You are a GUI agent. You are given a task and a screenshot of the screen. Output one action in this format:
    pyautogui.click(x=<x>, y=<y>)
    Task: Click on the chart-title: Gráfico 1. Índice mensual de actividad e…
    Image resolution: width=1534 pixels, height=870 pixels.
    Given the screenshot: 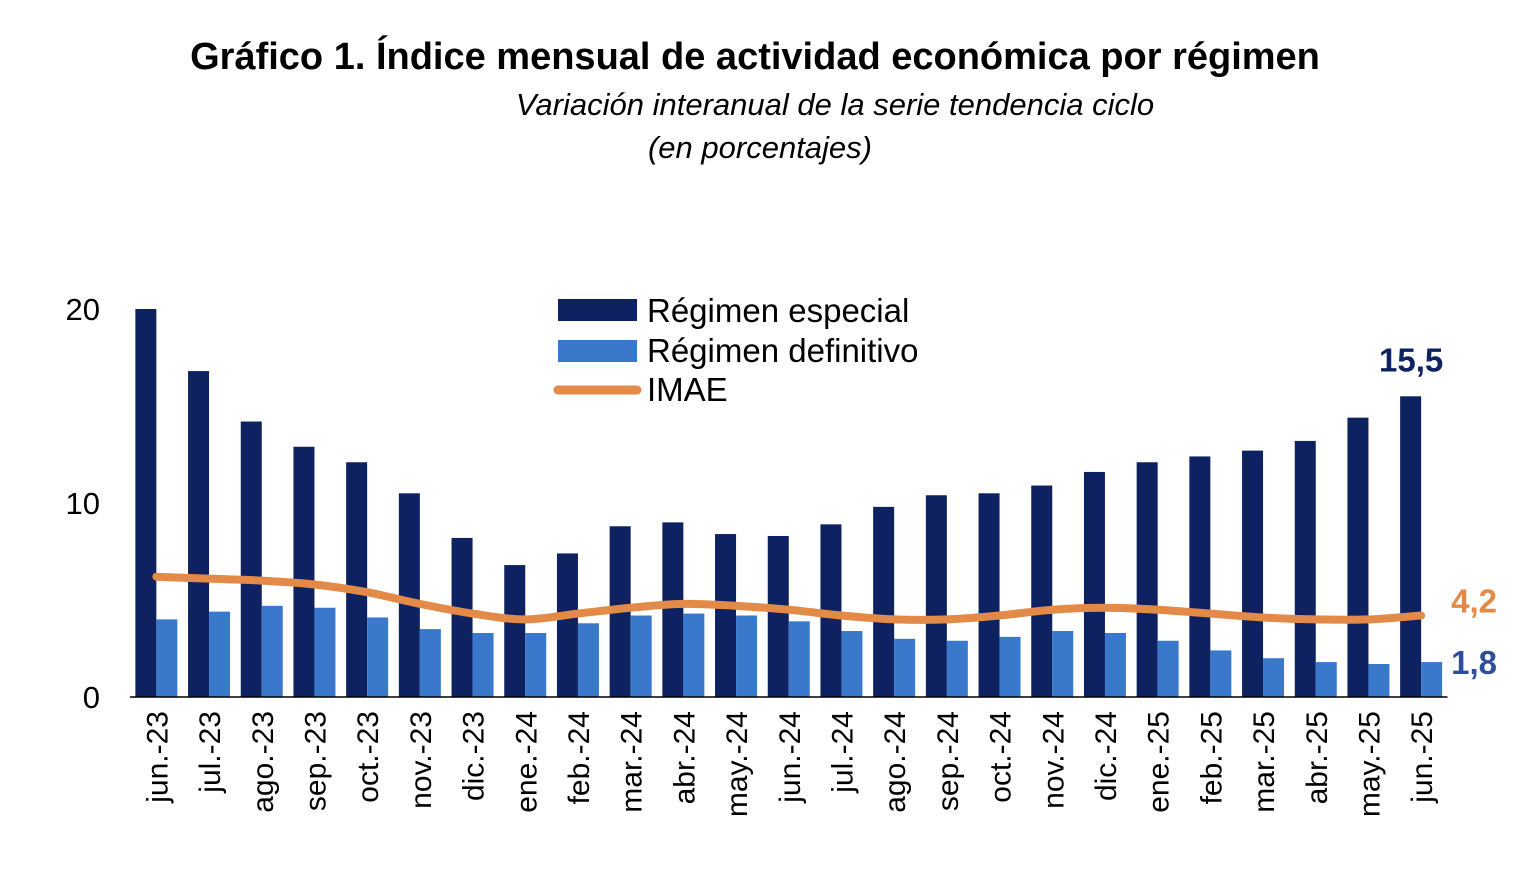 What is the action you would take?
    pyautogui.click(x=755, y=57)
    